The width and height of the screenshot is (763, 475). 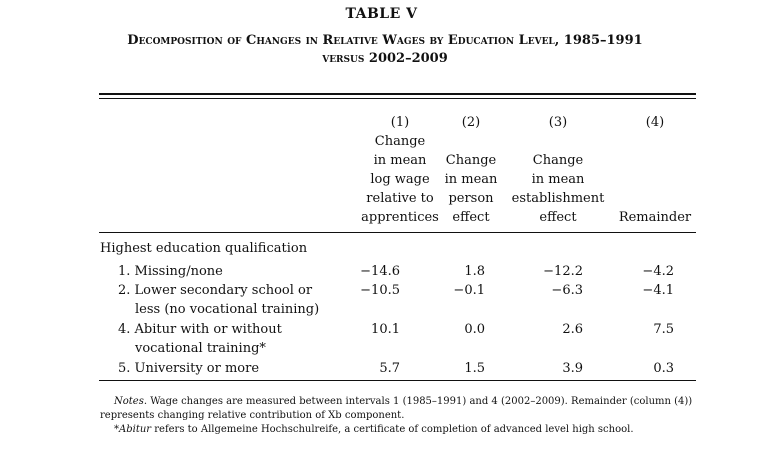 I want to click on column-header-2: (2) Change in mean person effect, so click(x=471, y=170).